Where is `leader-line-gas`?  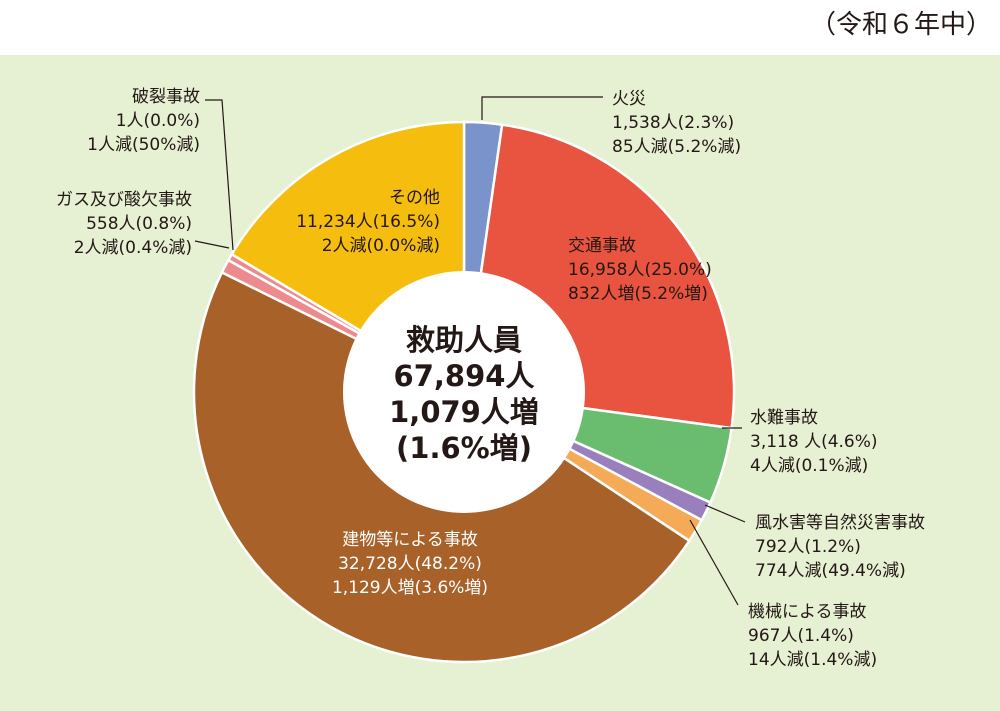 leader-line-gas is located at coordinates (212, 244).